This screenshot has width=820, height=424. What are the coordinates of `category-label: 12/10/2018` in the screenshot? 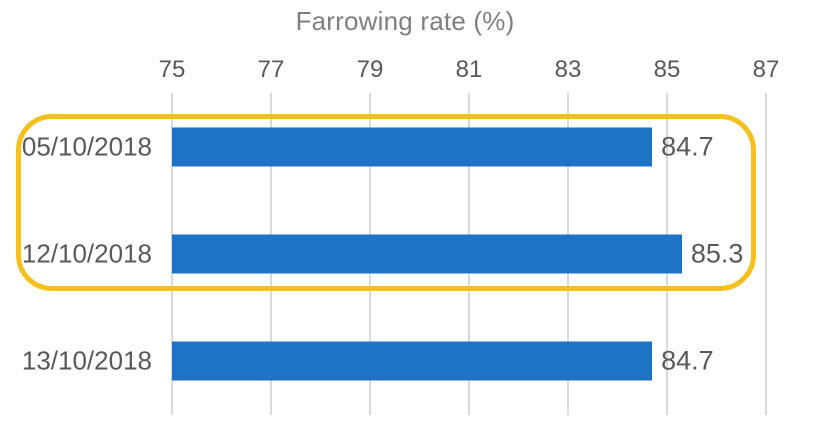 It's located at (86, 253).